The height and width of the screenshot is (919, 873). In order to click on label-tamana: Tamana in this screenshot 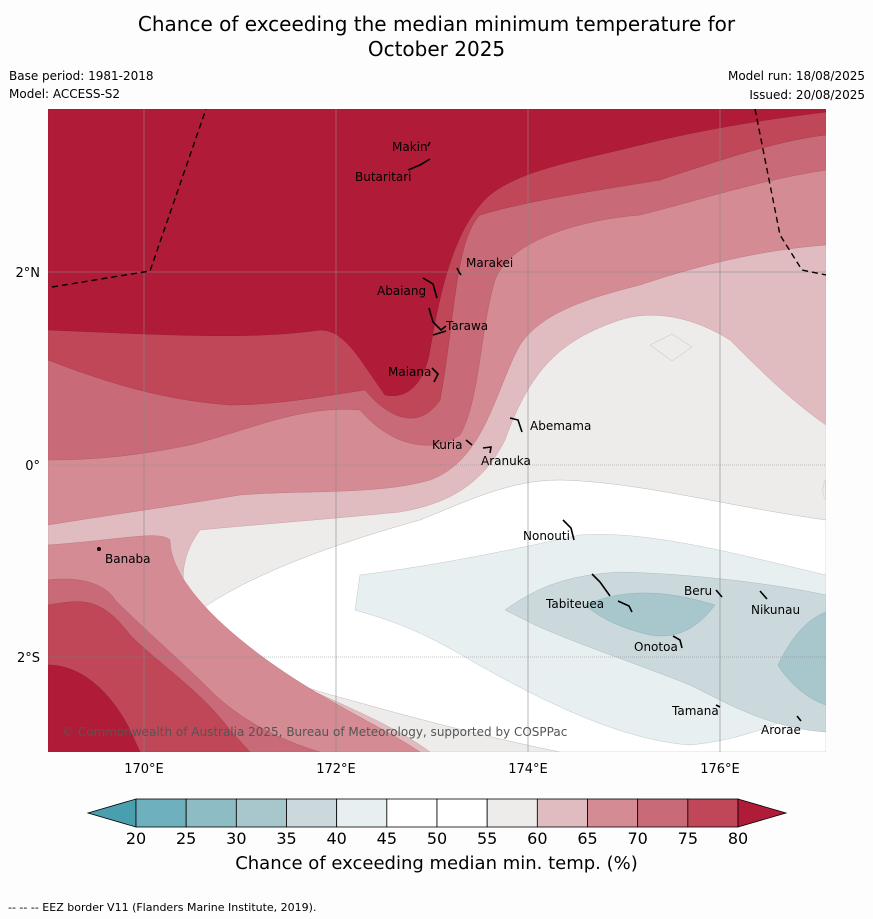, I will do `click(695, 711)`.